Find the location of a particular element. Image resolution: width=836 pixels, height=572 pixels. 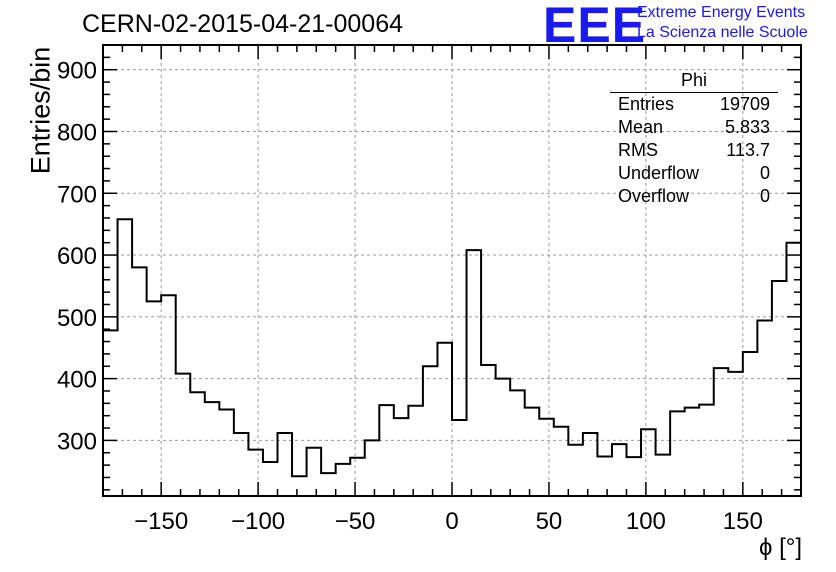

x-tick-label: −100 is located at coordinates (258, 521).